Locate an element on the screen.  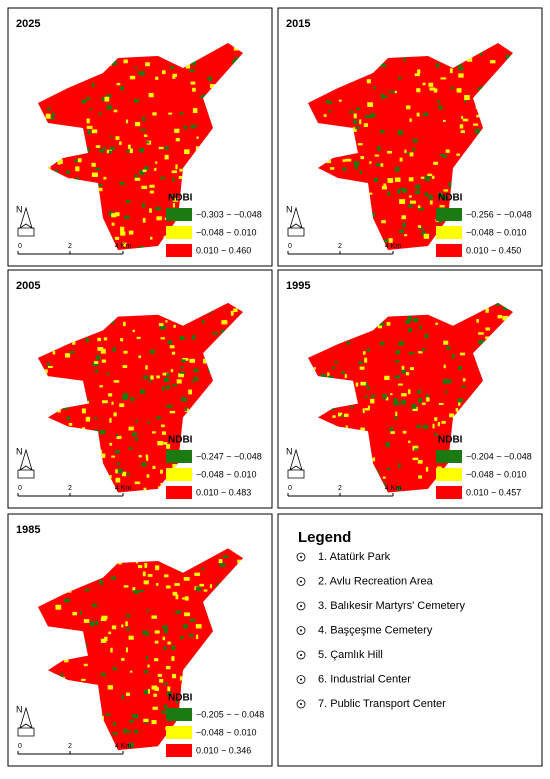
legend-marker-dot is located at coordinates (301, 679).